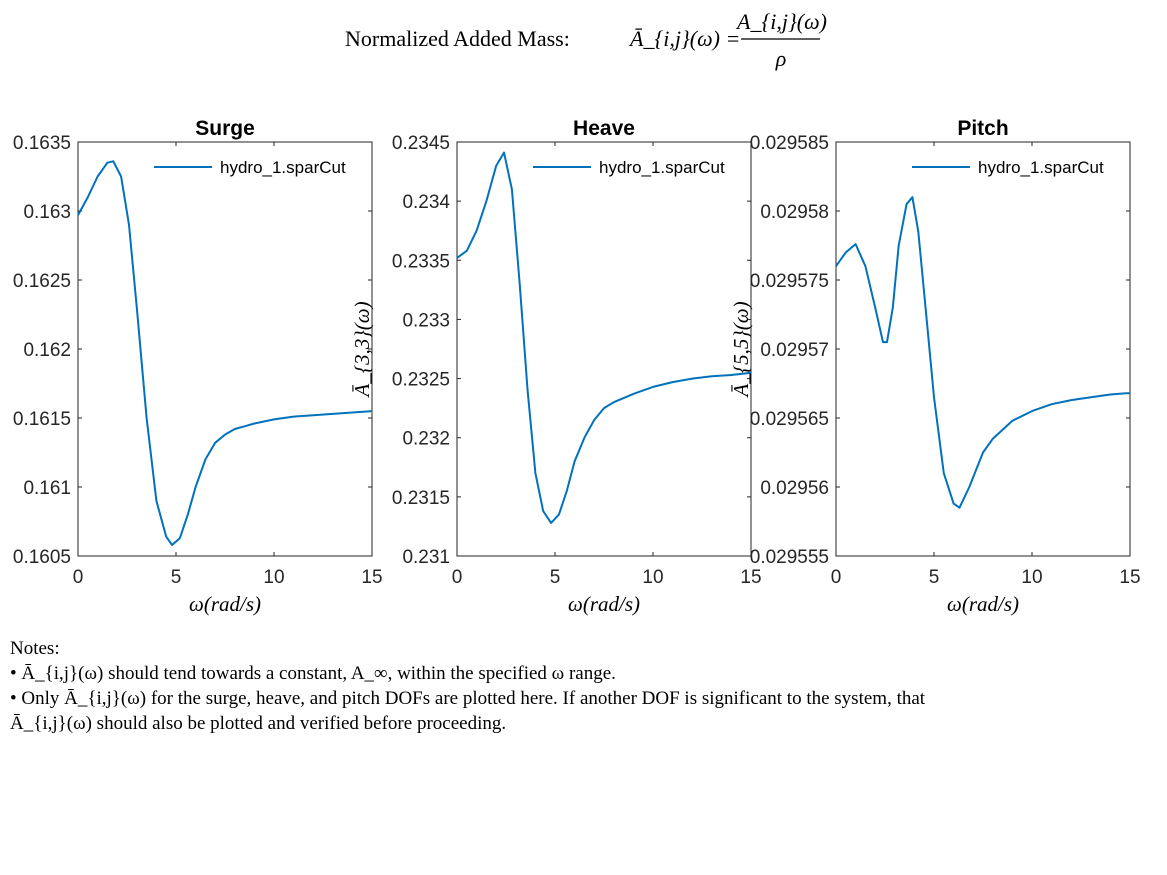  What do you see at coordinates (794, 488) in the screenshot?
I see `y-tick-label: 0.02956` at bounding box center [794, 488].